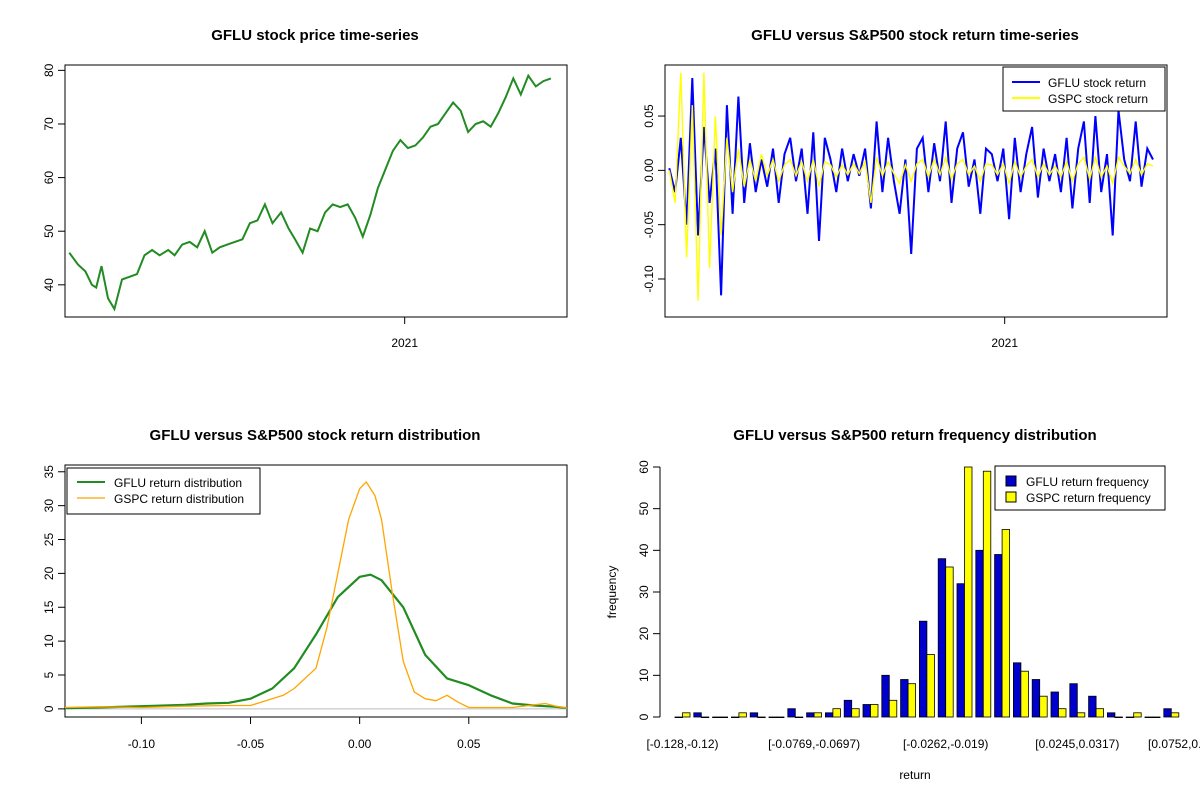  I want to click on y-tick-label: 5, so click(49, 674).